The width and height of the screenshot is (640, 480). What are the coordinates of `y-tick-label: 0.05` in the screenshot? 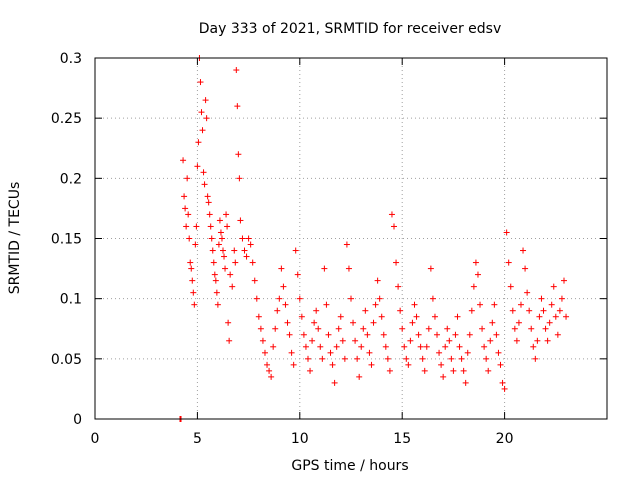 It's located at (66, 360).